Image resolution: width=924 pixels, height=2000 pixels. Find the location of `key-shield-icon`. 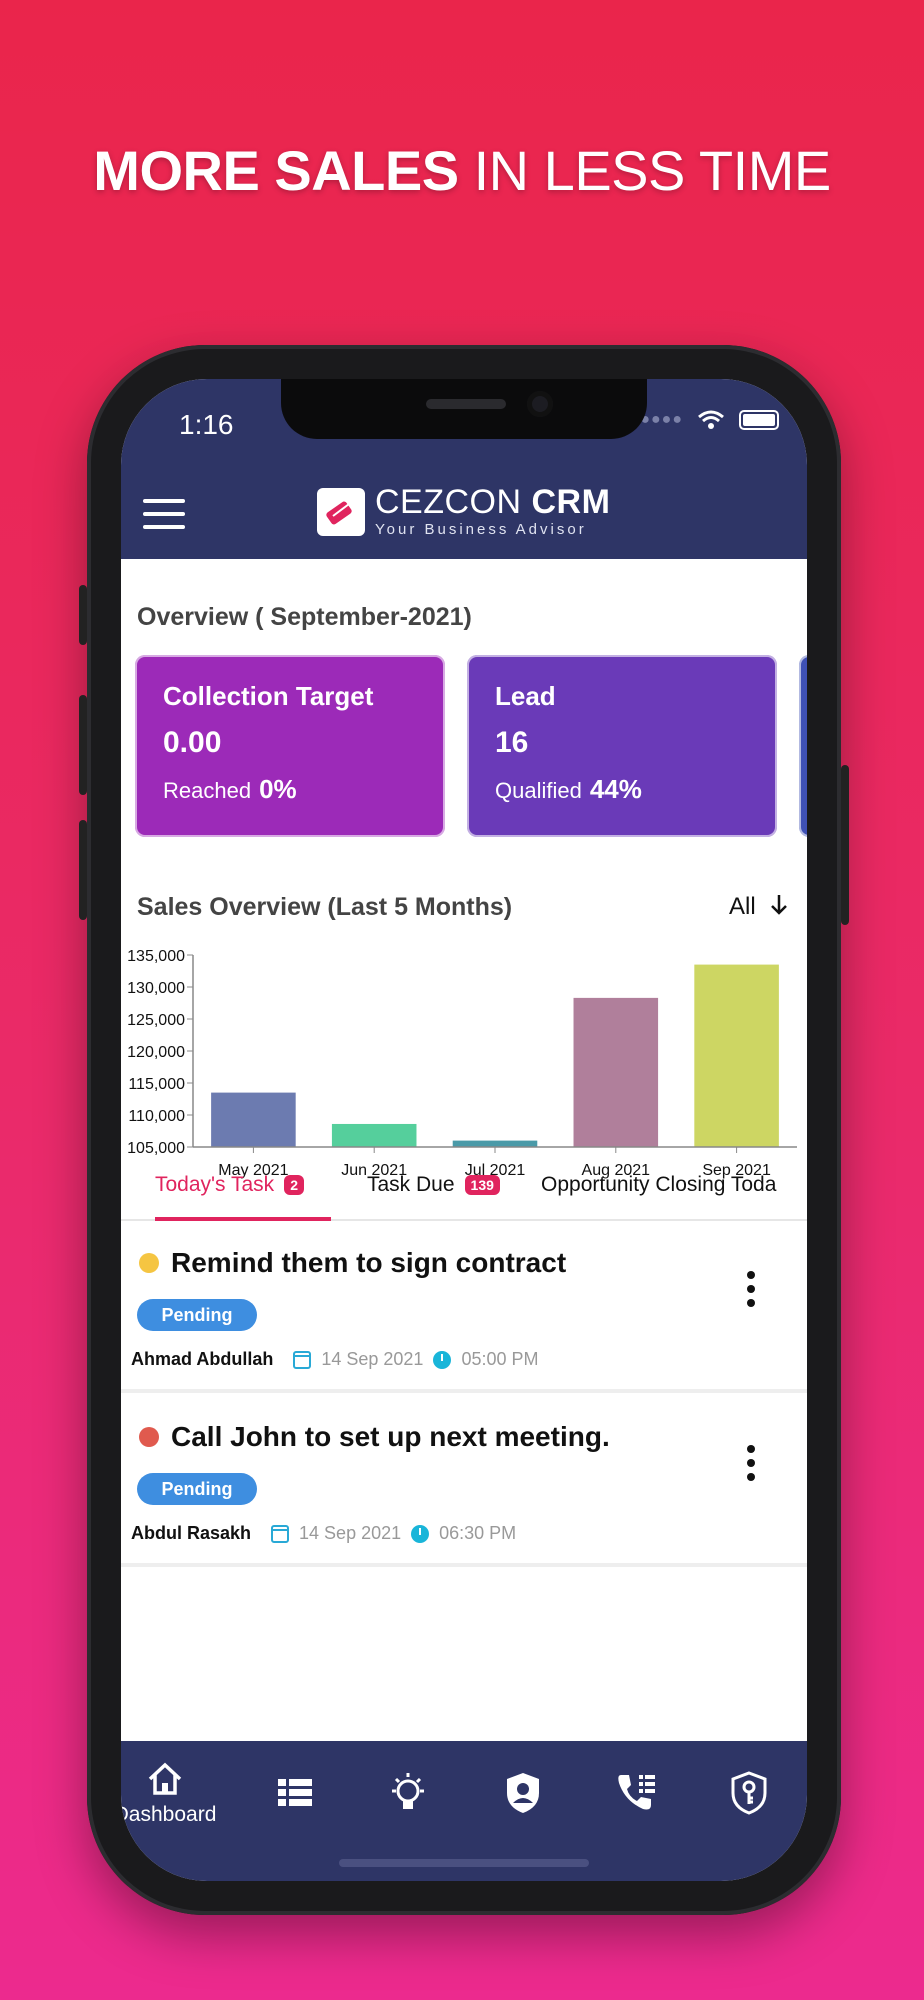

key-shield-icon is located at coordinates (749, 1793).